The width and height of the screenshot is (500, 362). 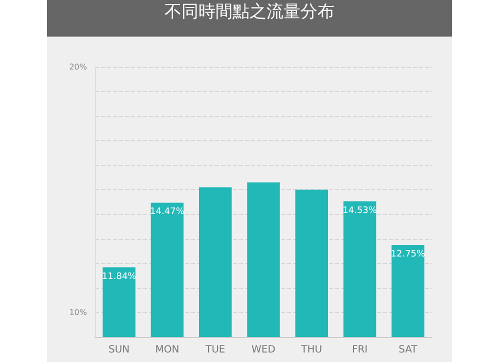 I want to click on x-tick-label: TUE, so click(x=215, y=350).